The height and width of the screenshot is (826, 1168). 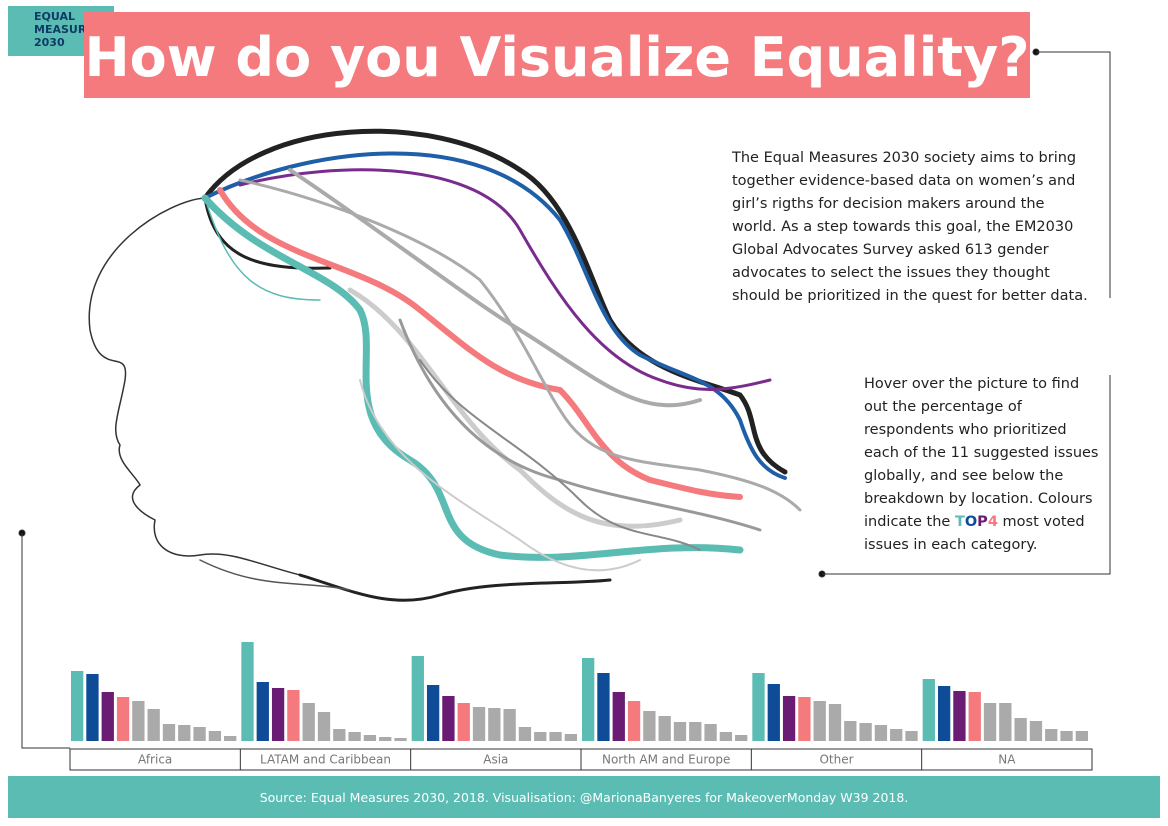 I want to click on hint-line: respondents who prioritized, so click(x=965, y=430).